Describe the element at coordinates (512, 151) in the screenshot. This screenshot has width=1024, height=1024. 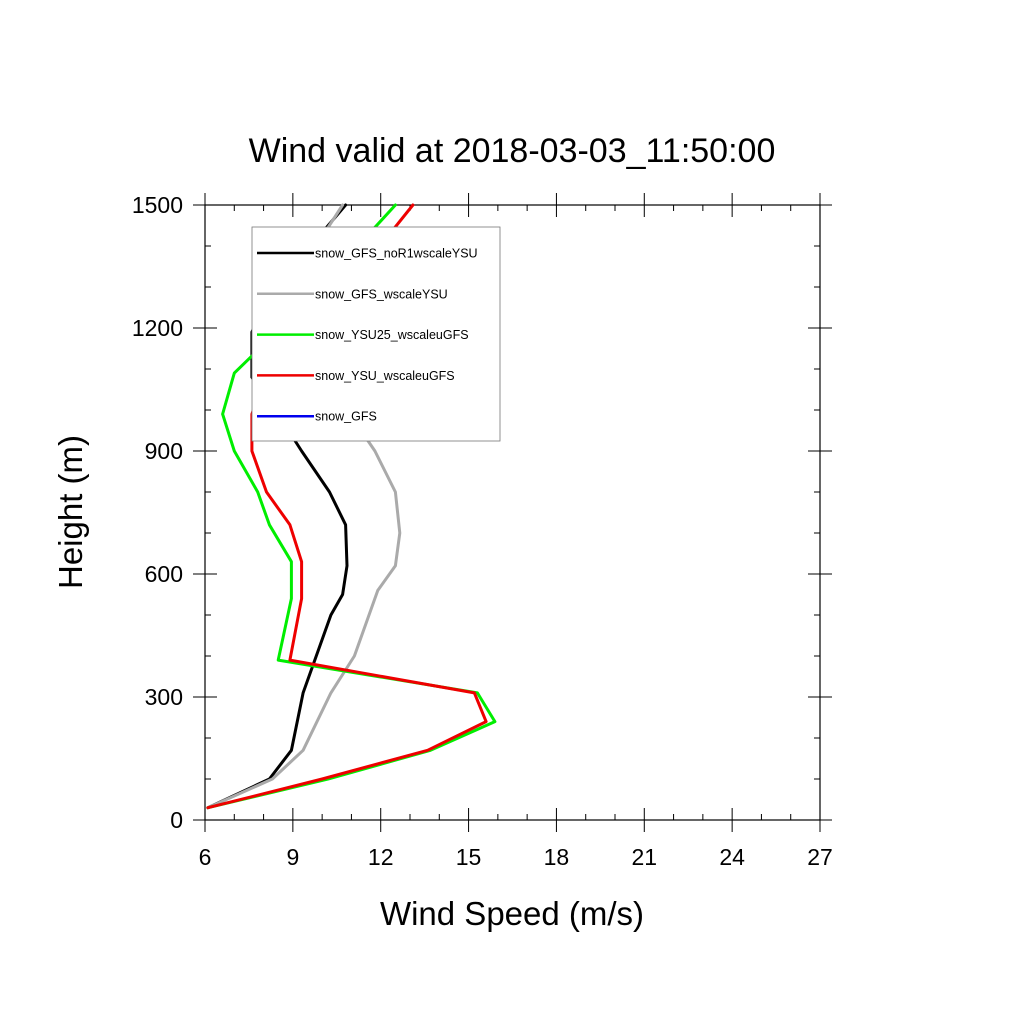
I see `chart-title: Wind valid at 2018-03-03_11:50:00` at that location.